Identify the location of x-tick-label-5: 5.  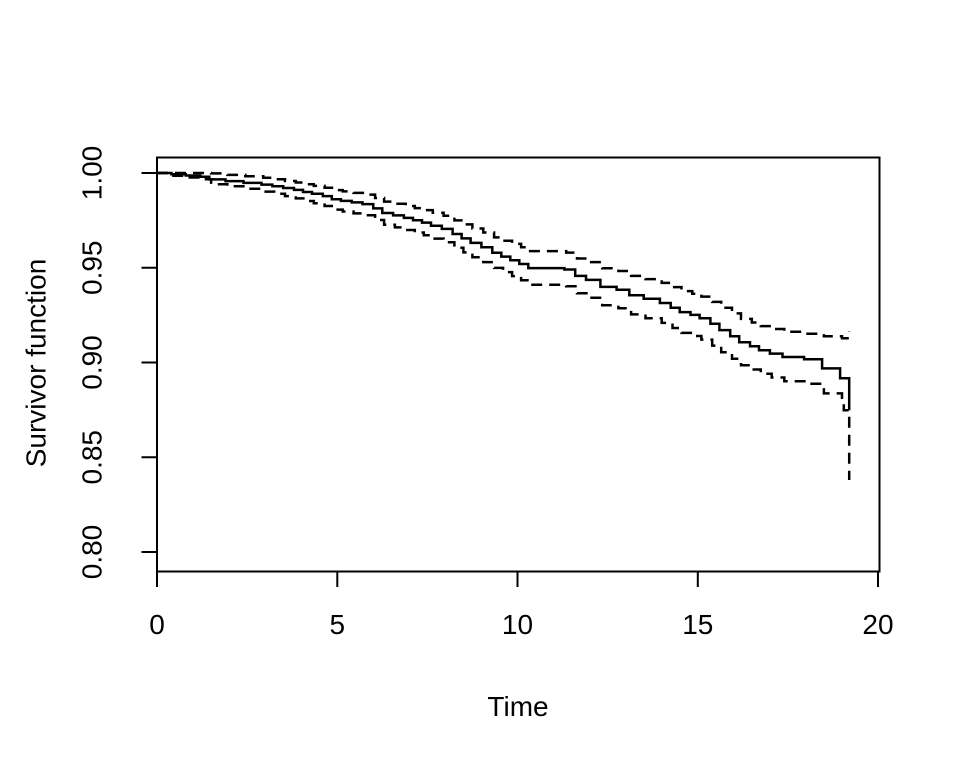
(338, 624).